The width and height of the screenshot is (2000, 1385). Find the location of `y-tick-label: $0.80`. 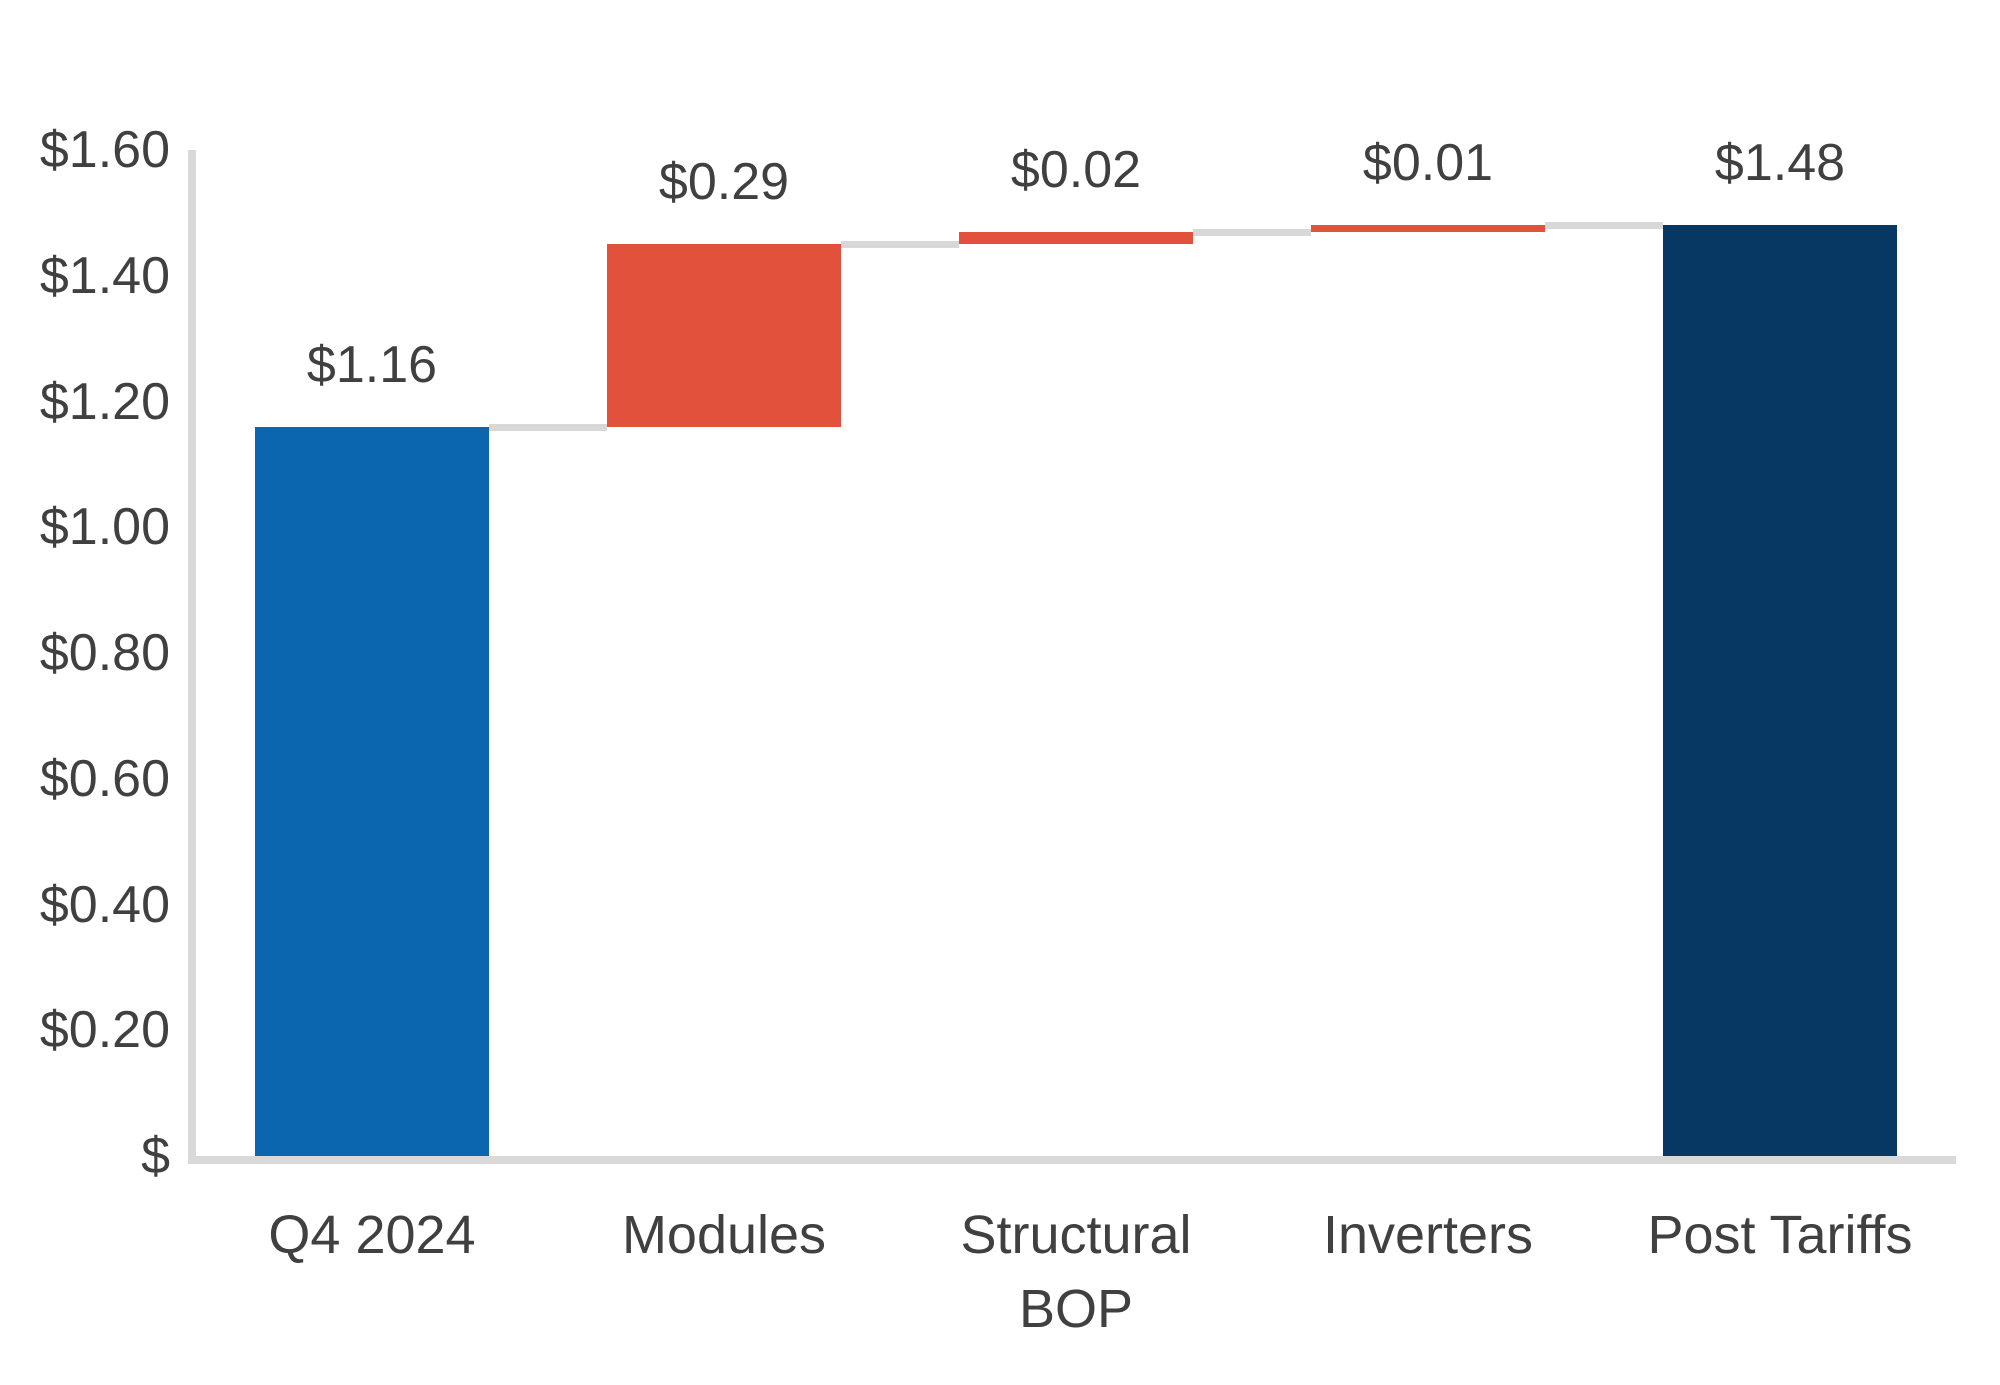

y-tick-label: $0.80 is located at coordinates (104, 653).